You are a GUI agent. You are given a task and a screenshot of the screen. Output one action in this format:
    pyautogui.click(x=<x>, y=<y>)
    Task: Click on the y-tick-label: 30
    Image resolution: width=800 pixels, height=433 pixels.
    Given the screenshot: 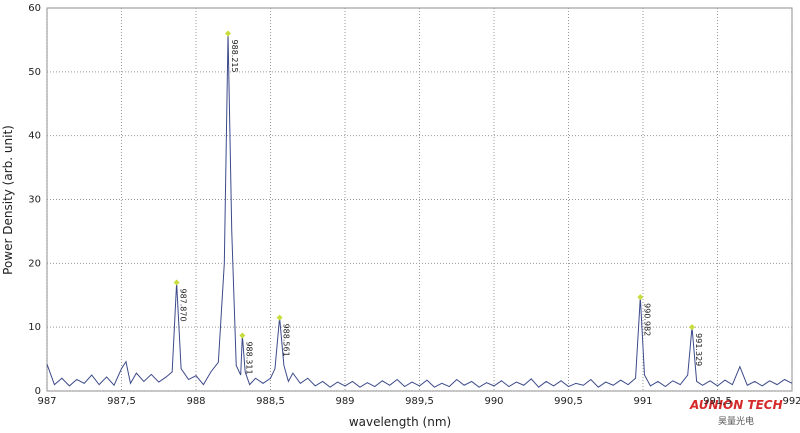 What is the action you would take?
    pyautogui.click(x=34, y=200)
    